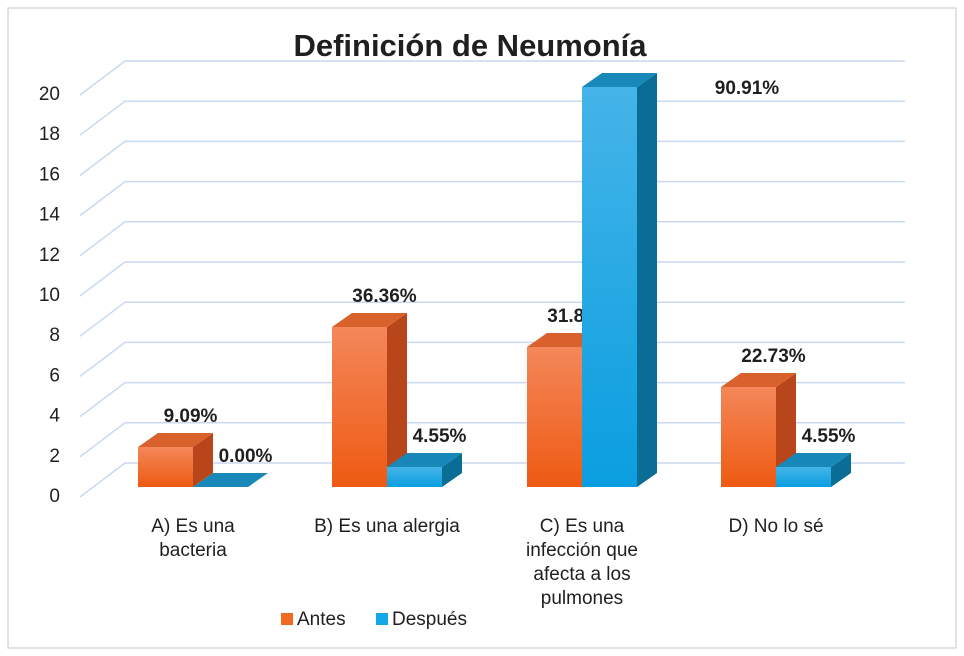 This screenshot has height=656, width=964. Describe the element at coordinates (54, 416) in the screenshot. I see `y-tick-label: 4` at that location.